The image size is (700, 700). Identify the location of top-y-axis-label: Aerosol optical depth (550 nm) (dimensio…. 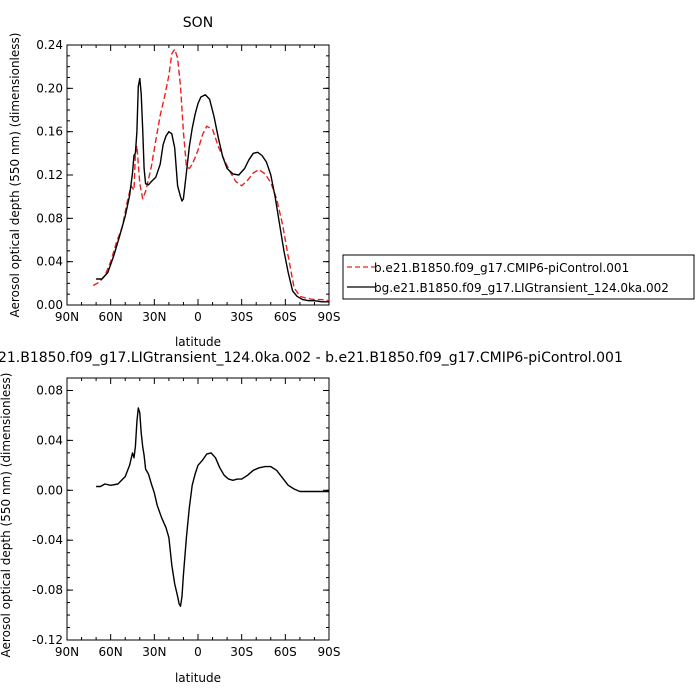
(15, 175).